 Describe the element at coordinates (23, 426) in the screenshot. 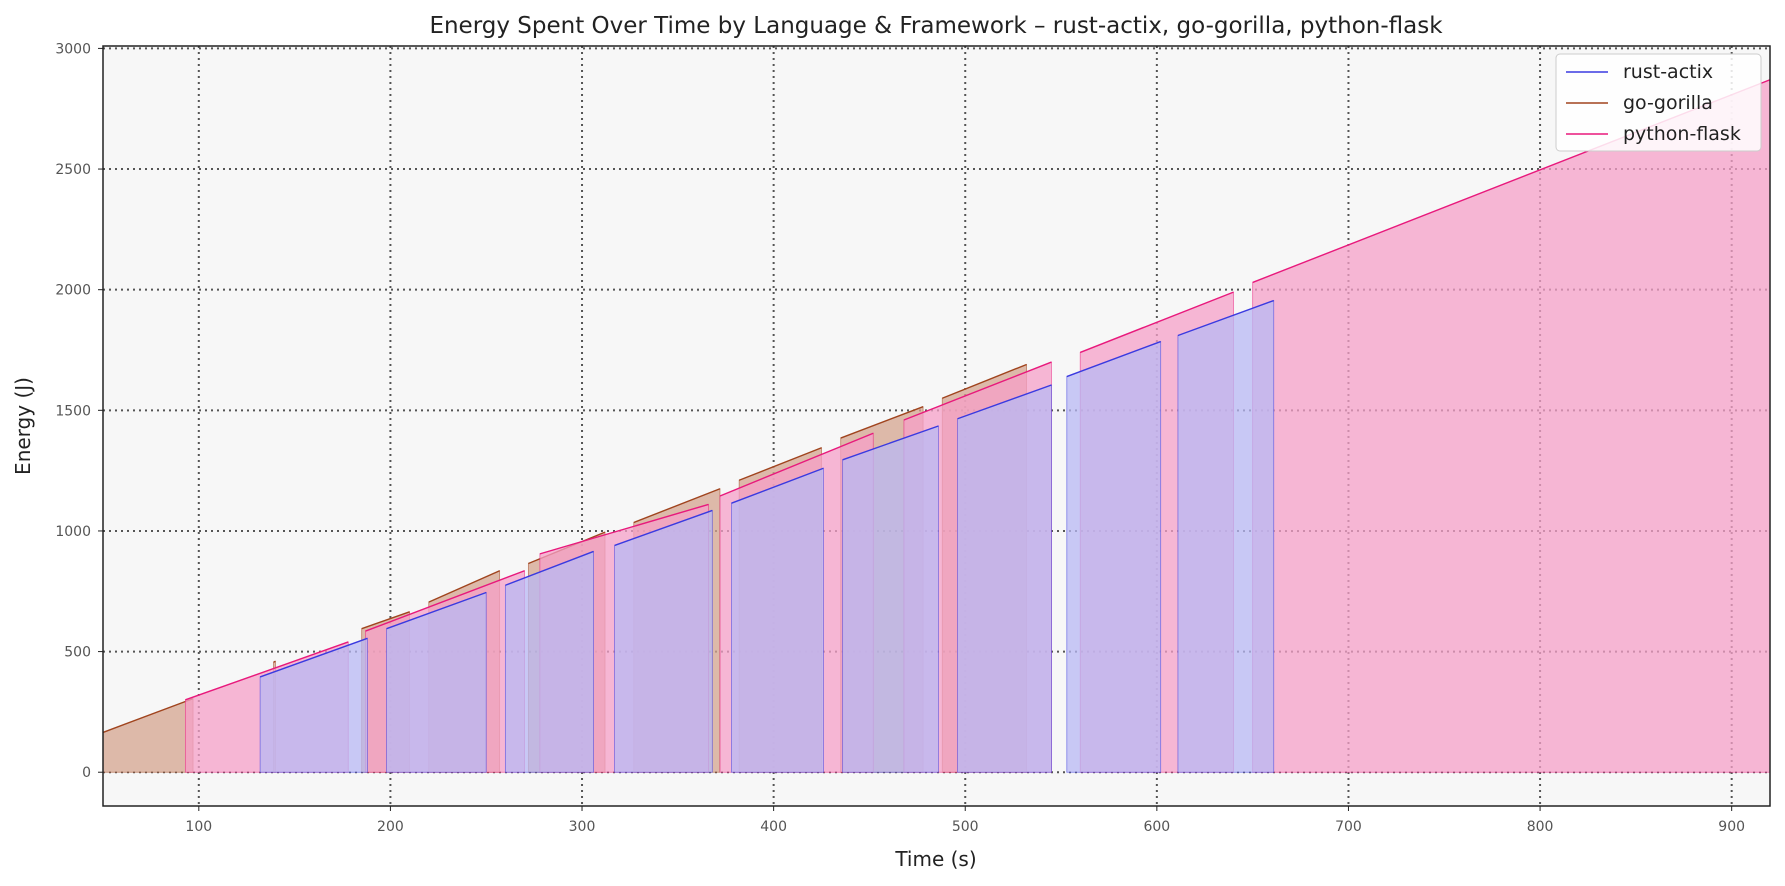

I see `y-axis-label: Energy (J)` at that location.